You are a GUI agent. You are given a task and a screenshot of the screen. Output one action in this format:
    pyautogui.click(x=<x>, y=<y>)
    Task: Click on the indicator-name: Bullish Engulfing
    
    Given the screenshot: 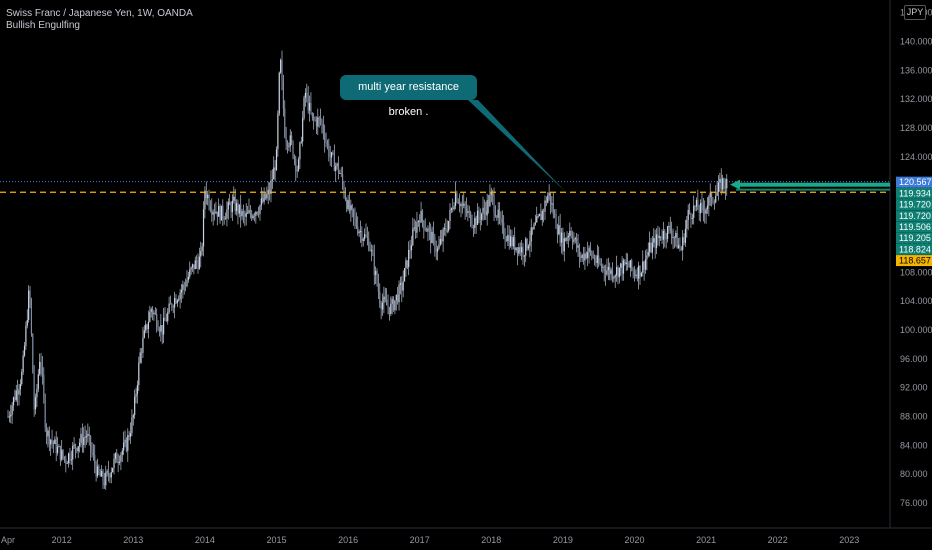 What is the action you would take?
    pyautogui.click(x=43, y=25)
    